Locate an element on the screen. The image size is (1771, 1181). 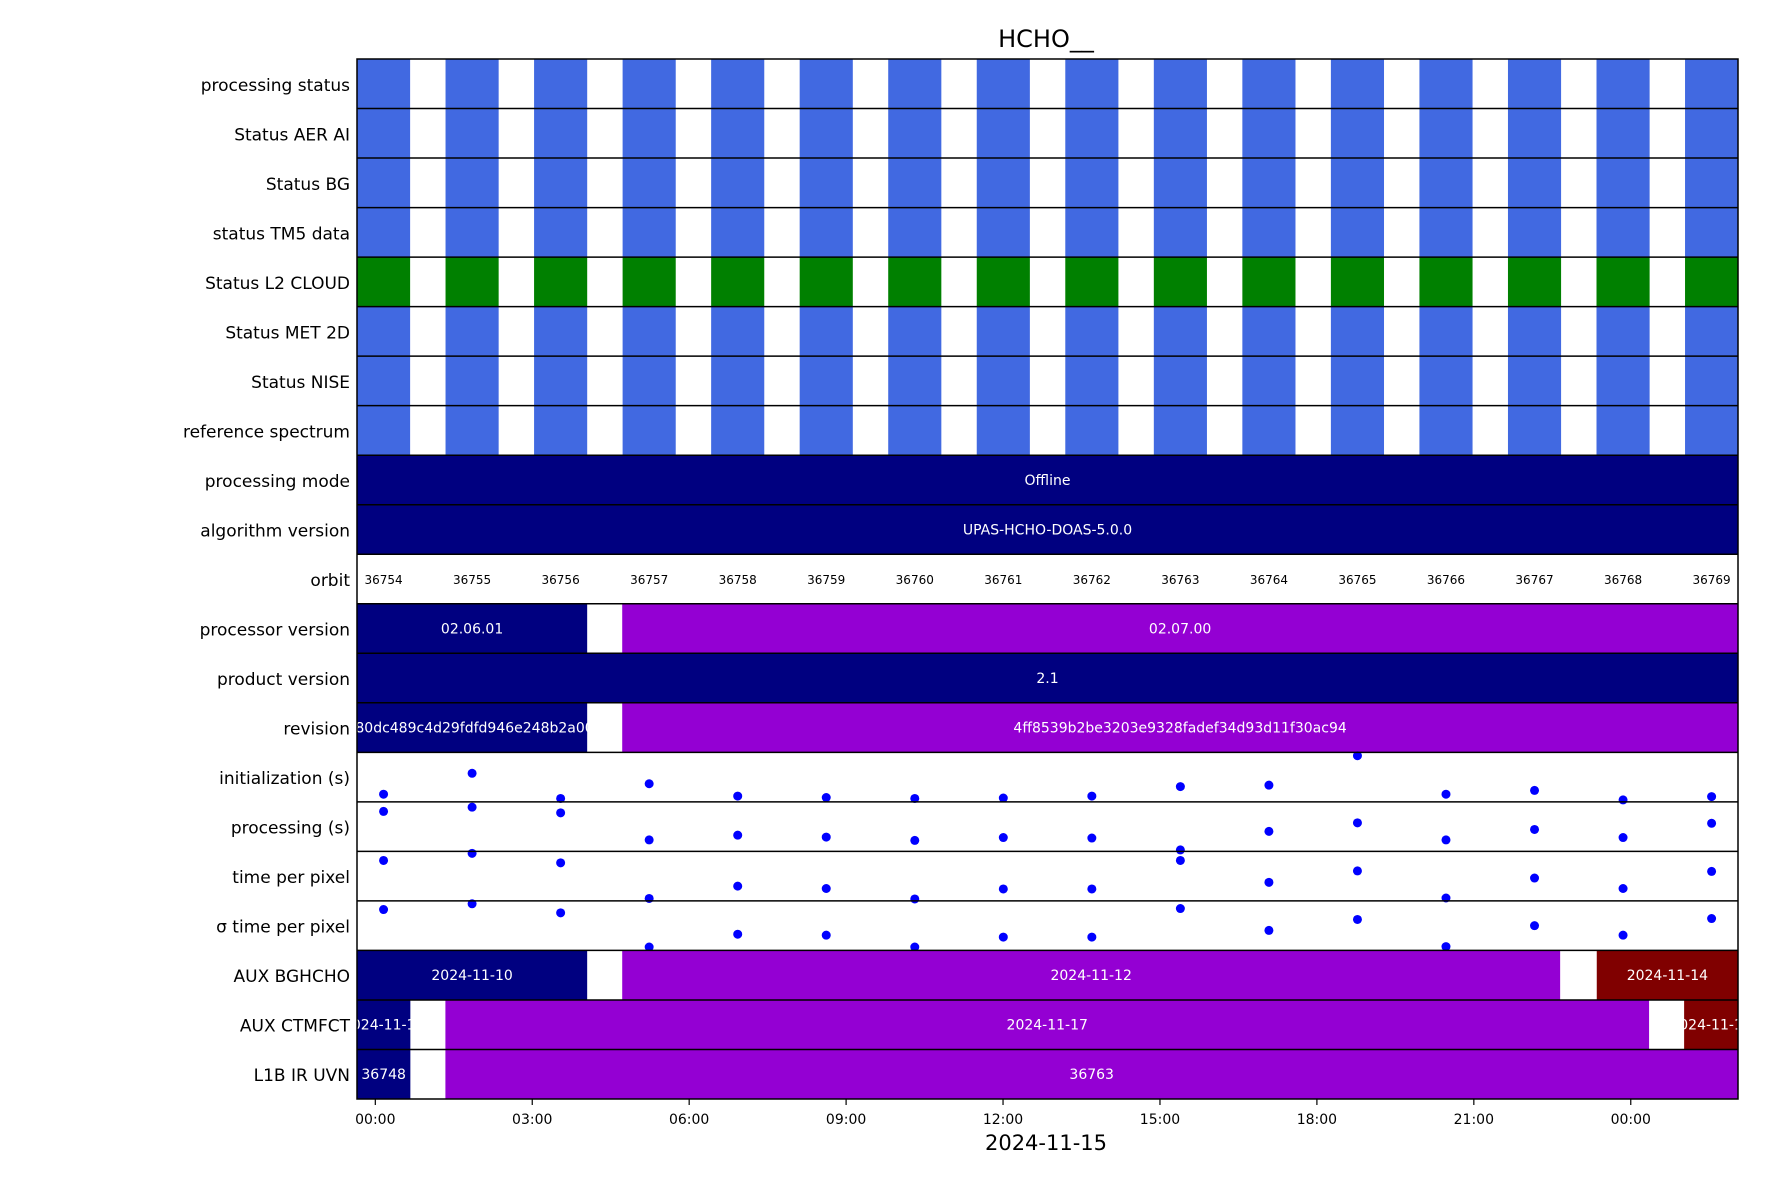
row-label: product version is located at coordinates (283, 680).